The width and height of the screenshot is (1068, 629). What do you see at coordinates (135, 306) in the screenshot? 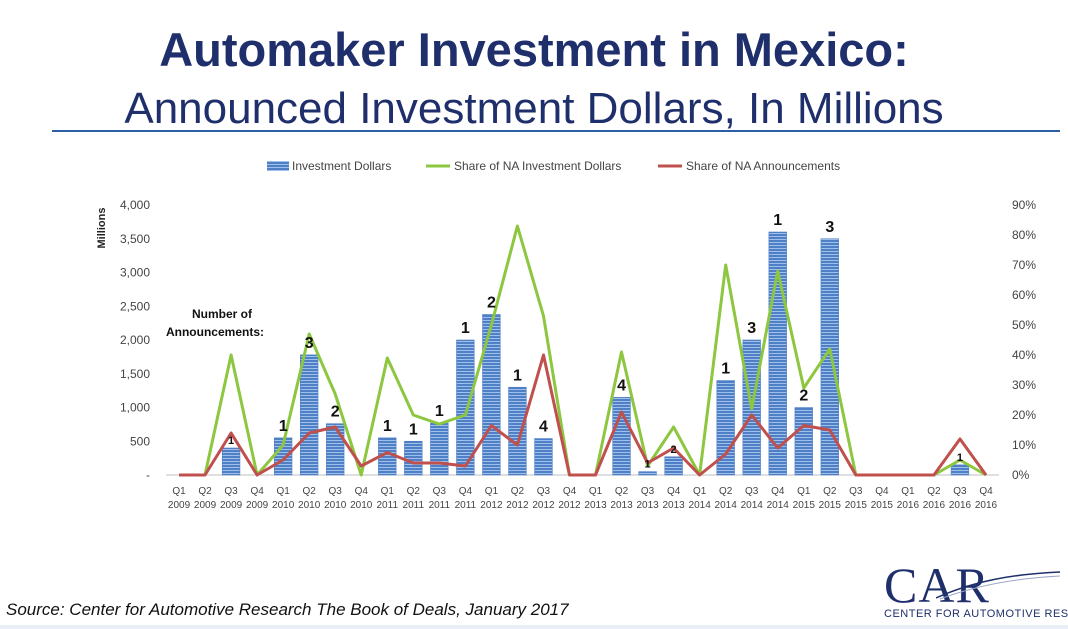
I see `y-tick-label: 2,500` at bounding box center [135, 306].